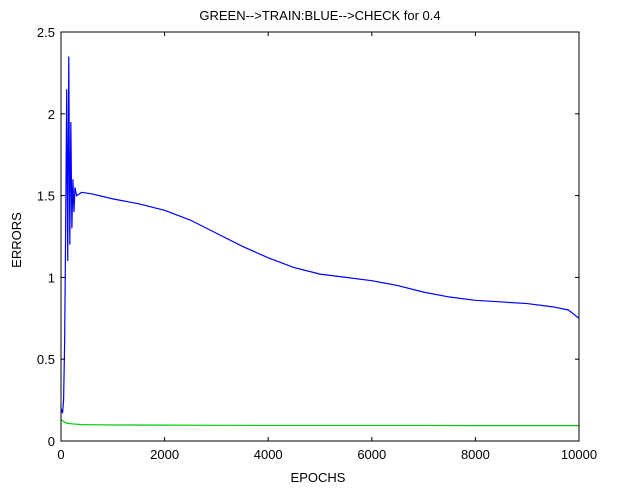 The image size is (627, 489). Describe the element at coordinates (319, 423) in the screenshot. I see `green-train-error-line` at that location.